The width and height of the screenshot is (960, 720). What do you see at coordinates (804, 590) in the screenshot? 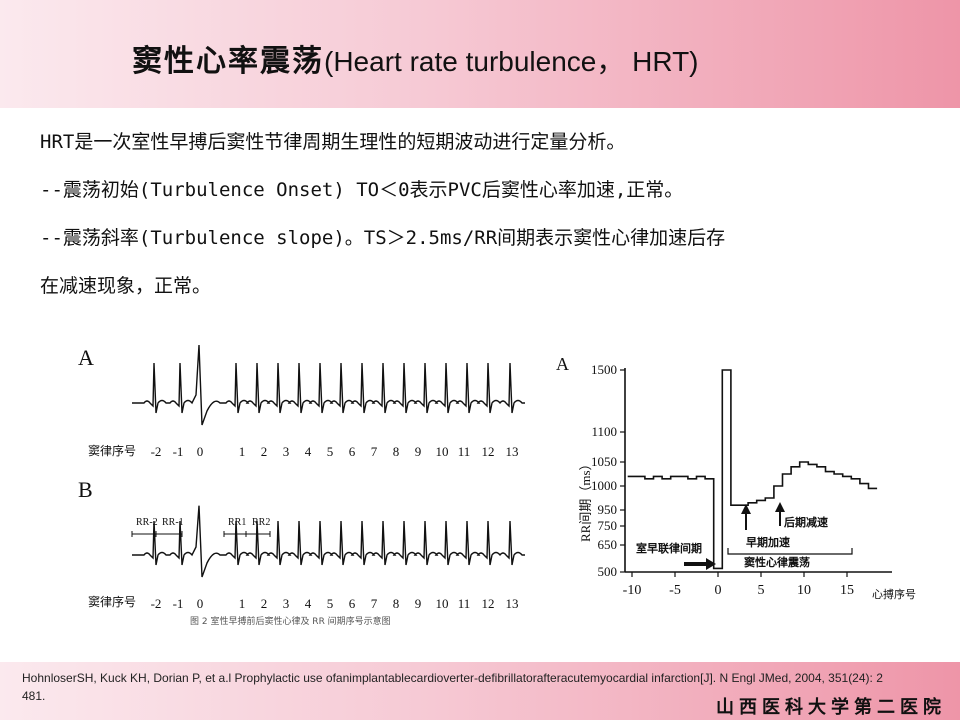
I see `chart-x-tick-label: 10` at bounding box center [804, 590].